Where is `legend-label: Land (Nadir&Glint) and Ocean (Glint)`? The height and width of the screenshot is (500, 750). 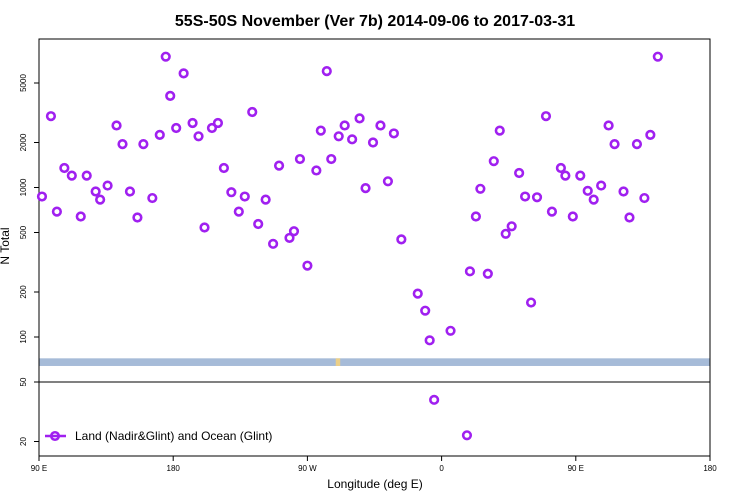
legend-label: Land (Nadir&Glint) and Ocean (Glint) is located at coordinates (173, 436).